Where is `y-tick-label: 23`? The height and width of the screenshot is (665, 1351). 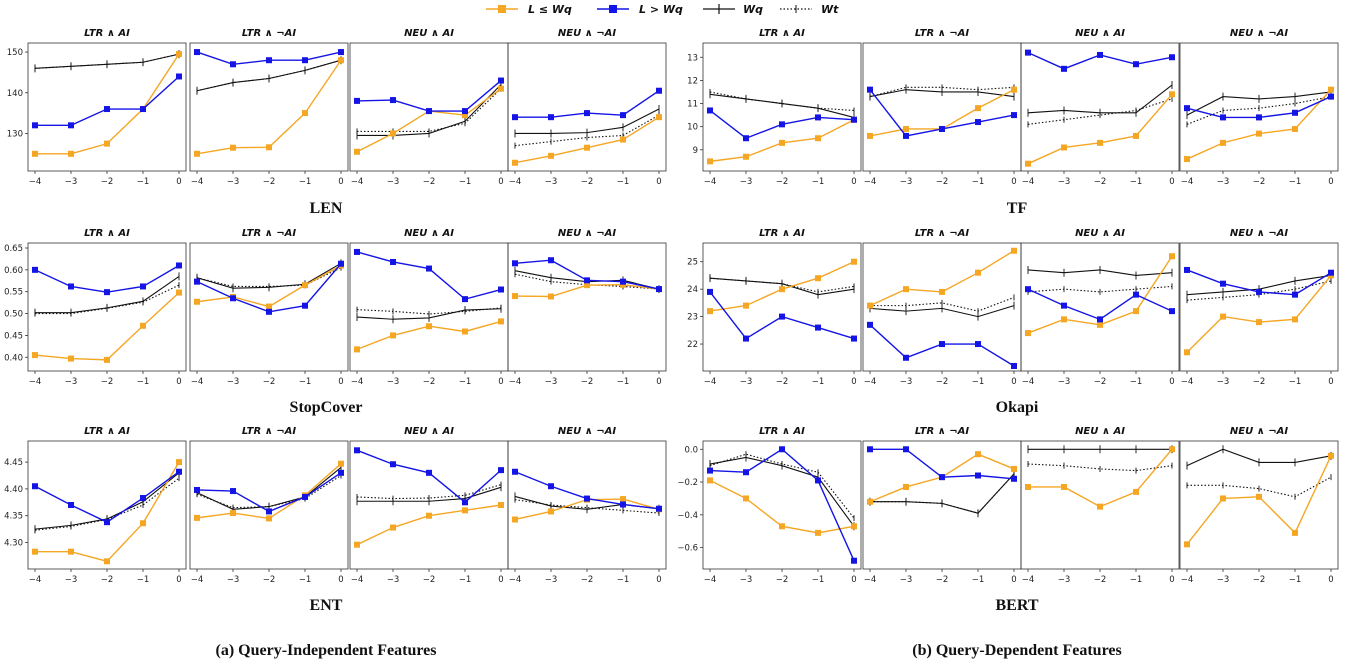 y-tick-label: 23 is located at coordinates (692, 318).